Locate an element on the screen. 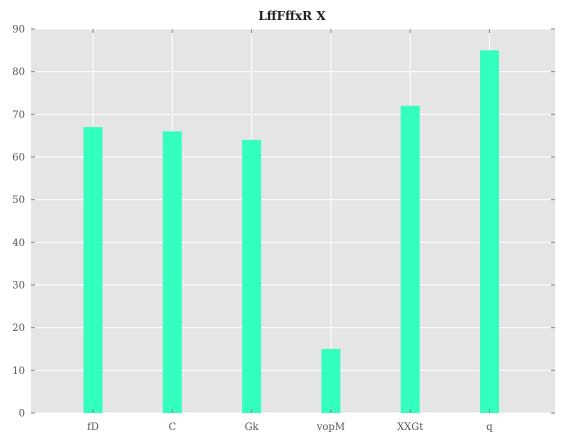 This screenshot has height=441, width=567. x-tick-label: q is located at coordinates (489, 427).